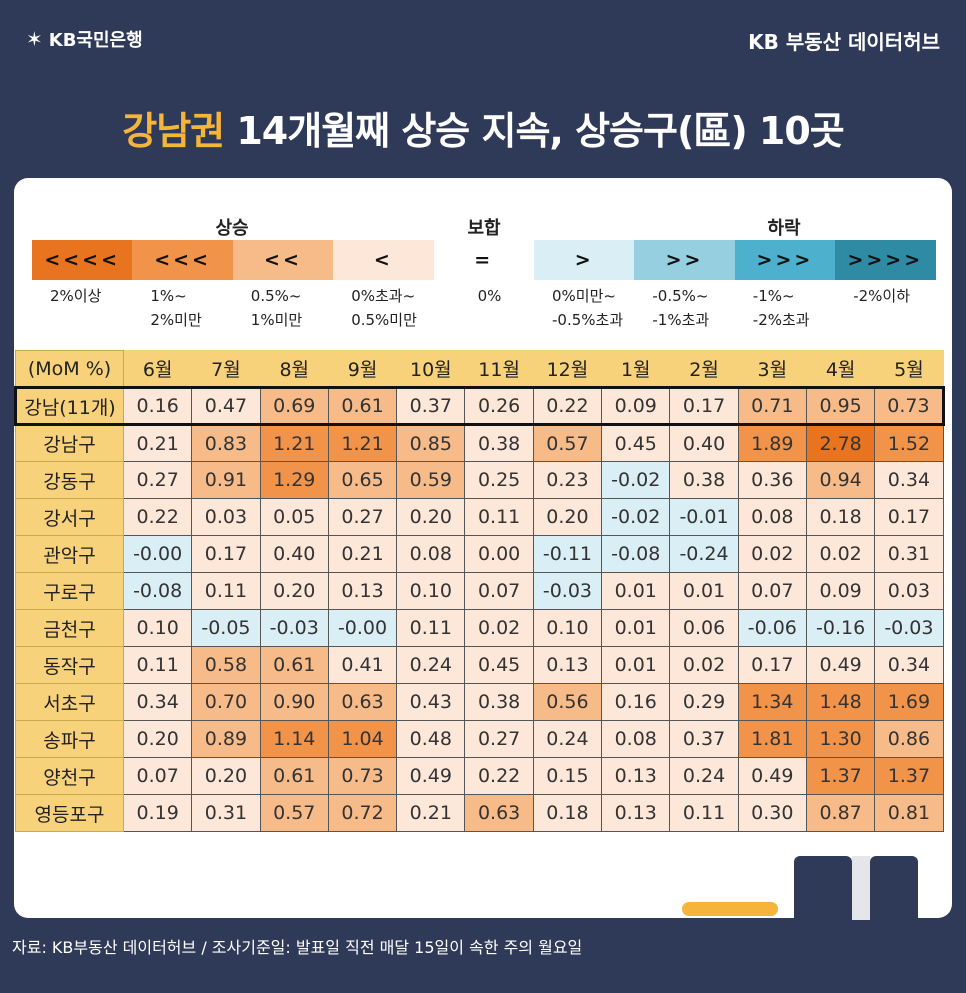 The image size is (966, 993). What do you see at coordinates (157, 369) in the screenshot?
I see `column-header: 6월` at bounding box center [157, 369].